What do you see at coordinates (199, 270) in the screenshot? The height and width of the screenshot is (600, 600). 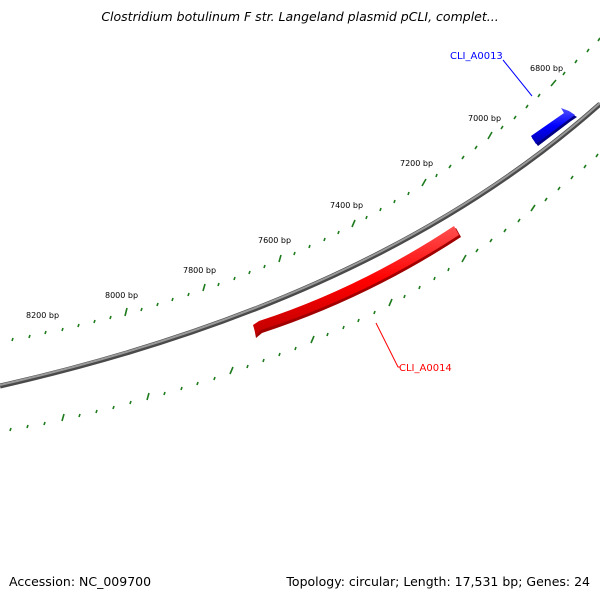 I see `tick-label: 7800 bp` at bounding box center [199, 270].